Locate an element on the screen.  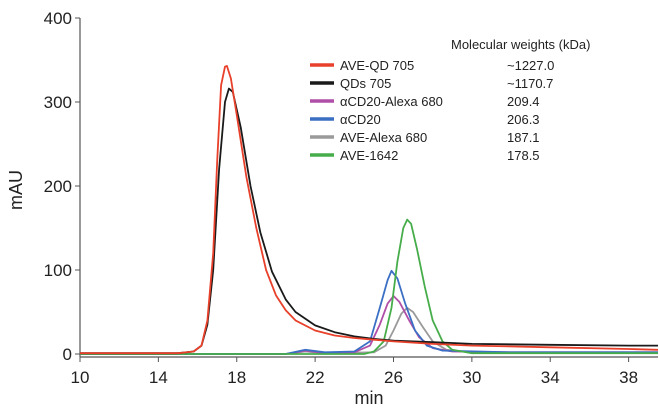
legend-mw: ~1227.0 is located at coordinates (530, 65).